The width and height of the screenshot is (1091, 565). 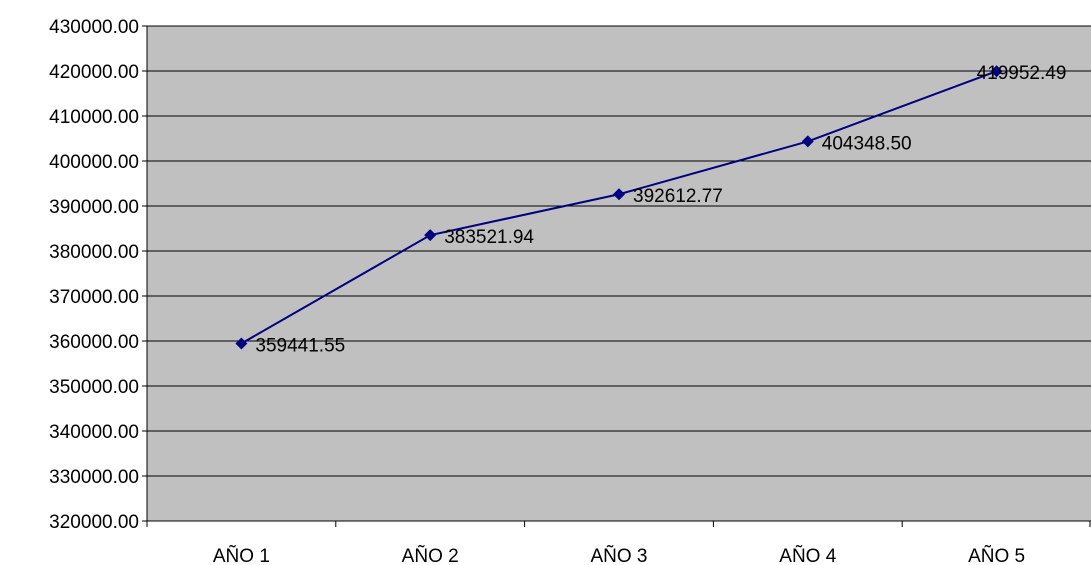 What do you see at coordinates (94, 297) in the screenshot?
I see `y-tick-label: 370000.00` at bounding box center [94, 297].